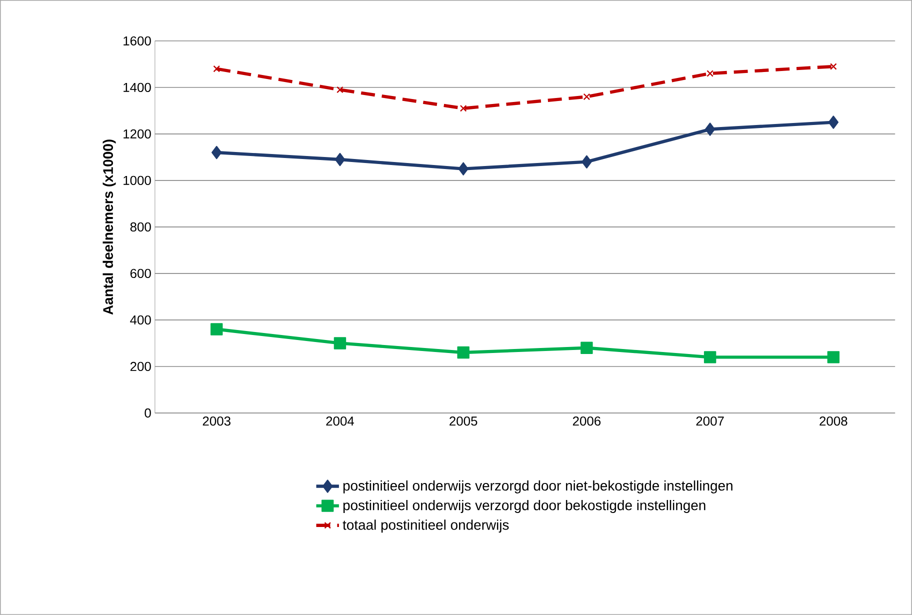 Image resolution: width=912 pixels, height=615 pixels. Describe the element at coordinates (137, 87) in the screenshot. I see `y-tick-label: 1400` at that location.